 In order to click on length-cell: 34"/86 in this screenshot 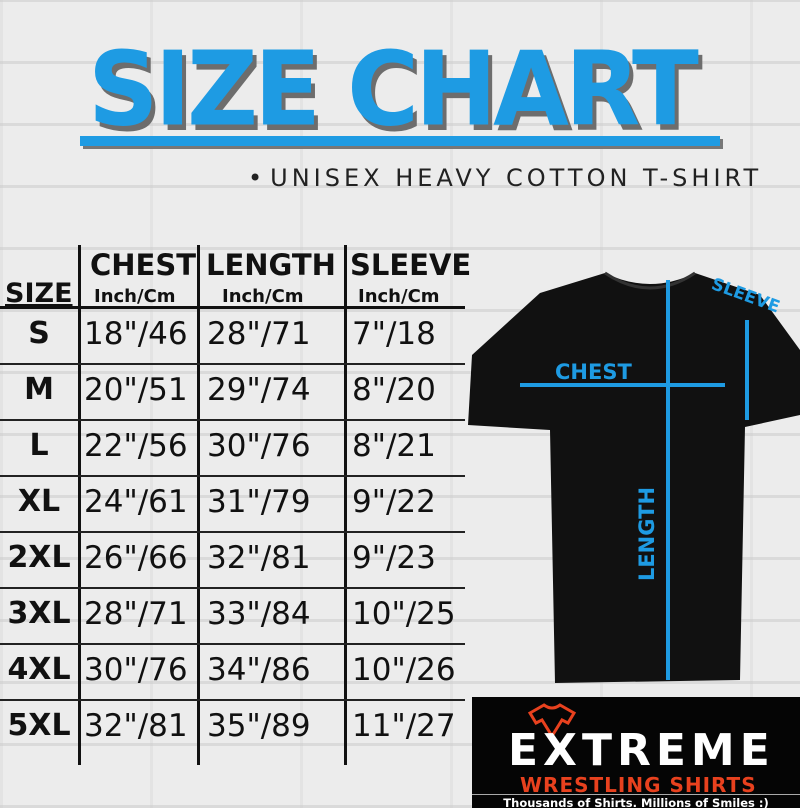, I will do `click(259, 670)`.